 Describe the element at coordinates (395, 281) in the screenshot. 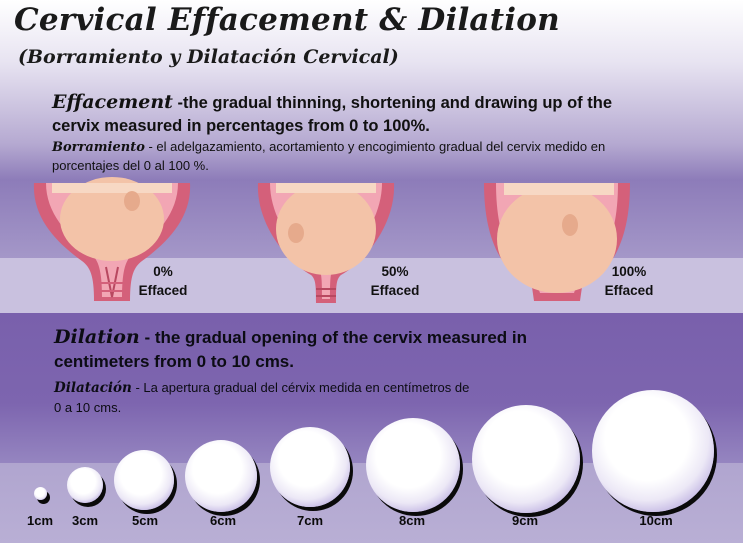

I see `effacement-label-50: 50% Effaced` at that location.